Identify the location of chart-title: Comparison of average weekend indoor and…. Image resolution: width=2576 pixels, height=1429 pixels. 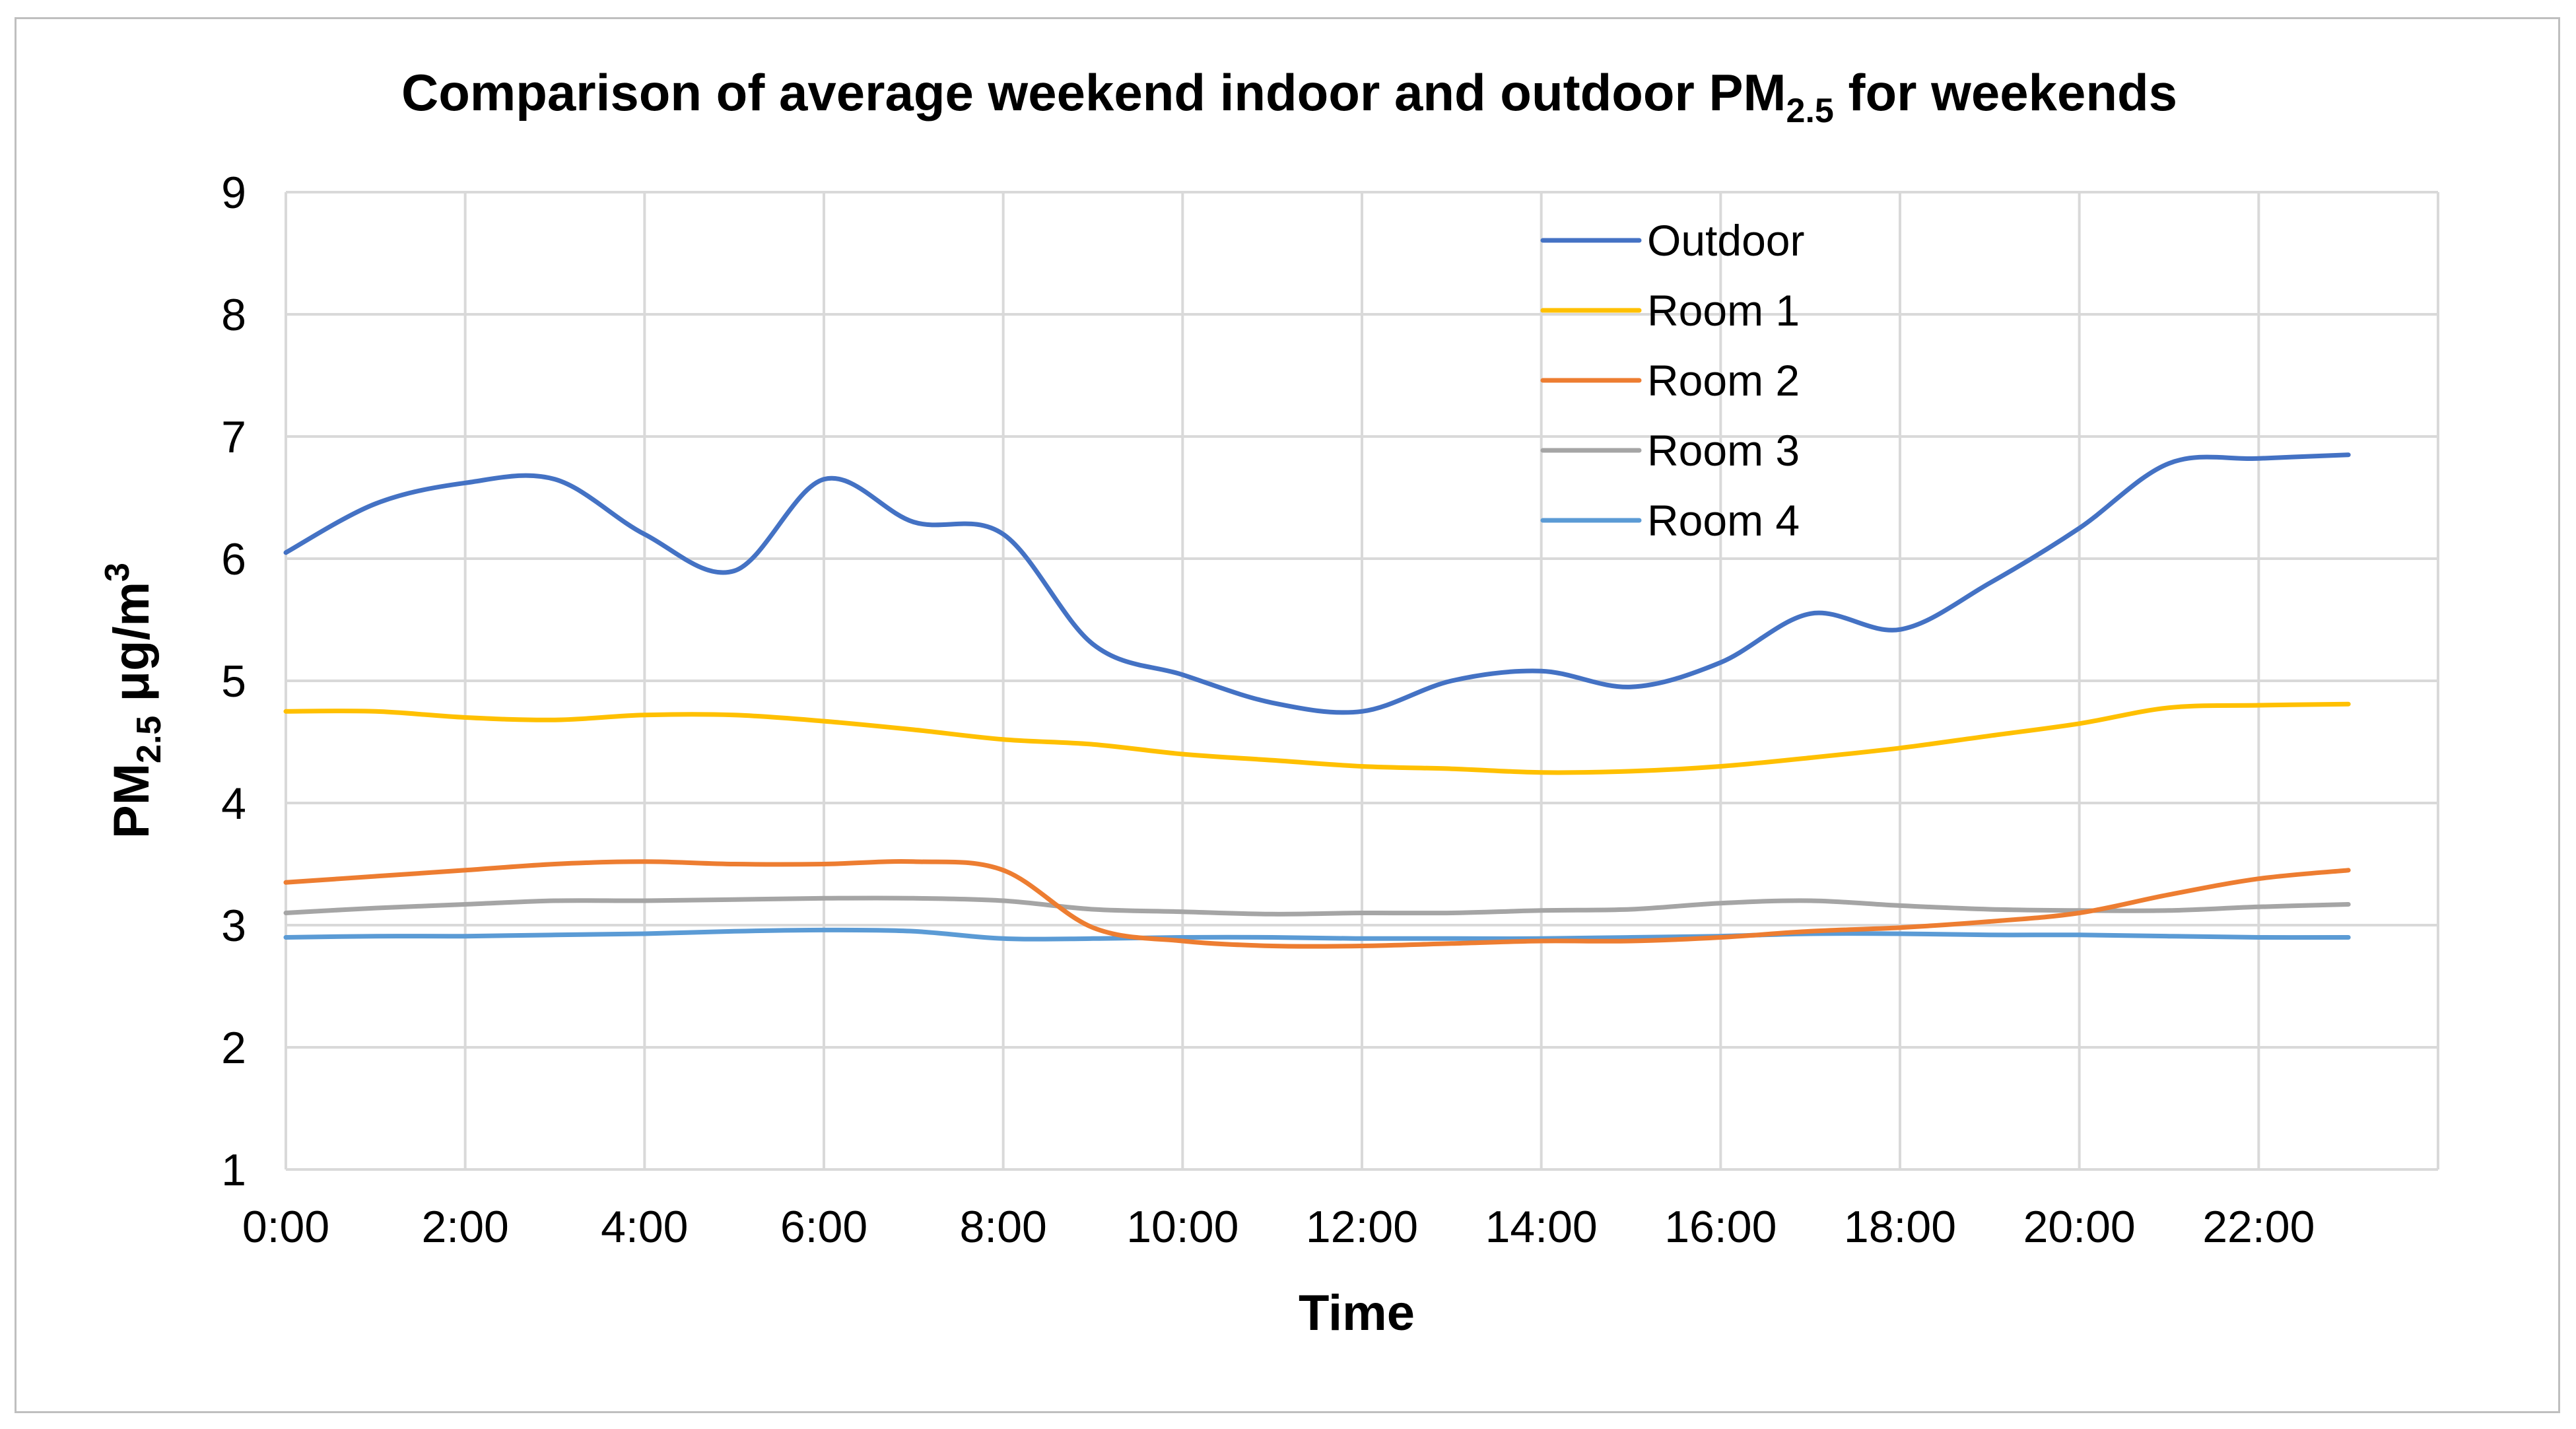
(1289, 96).